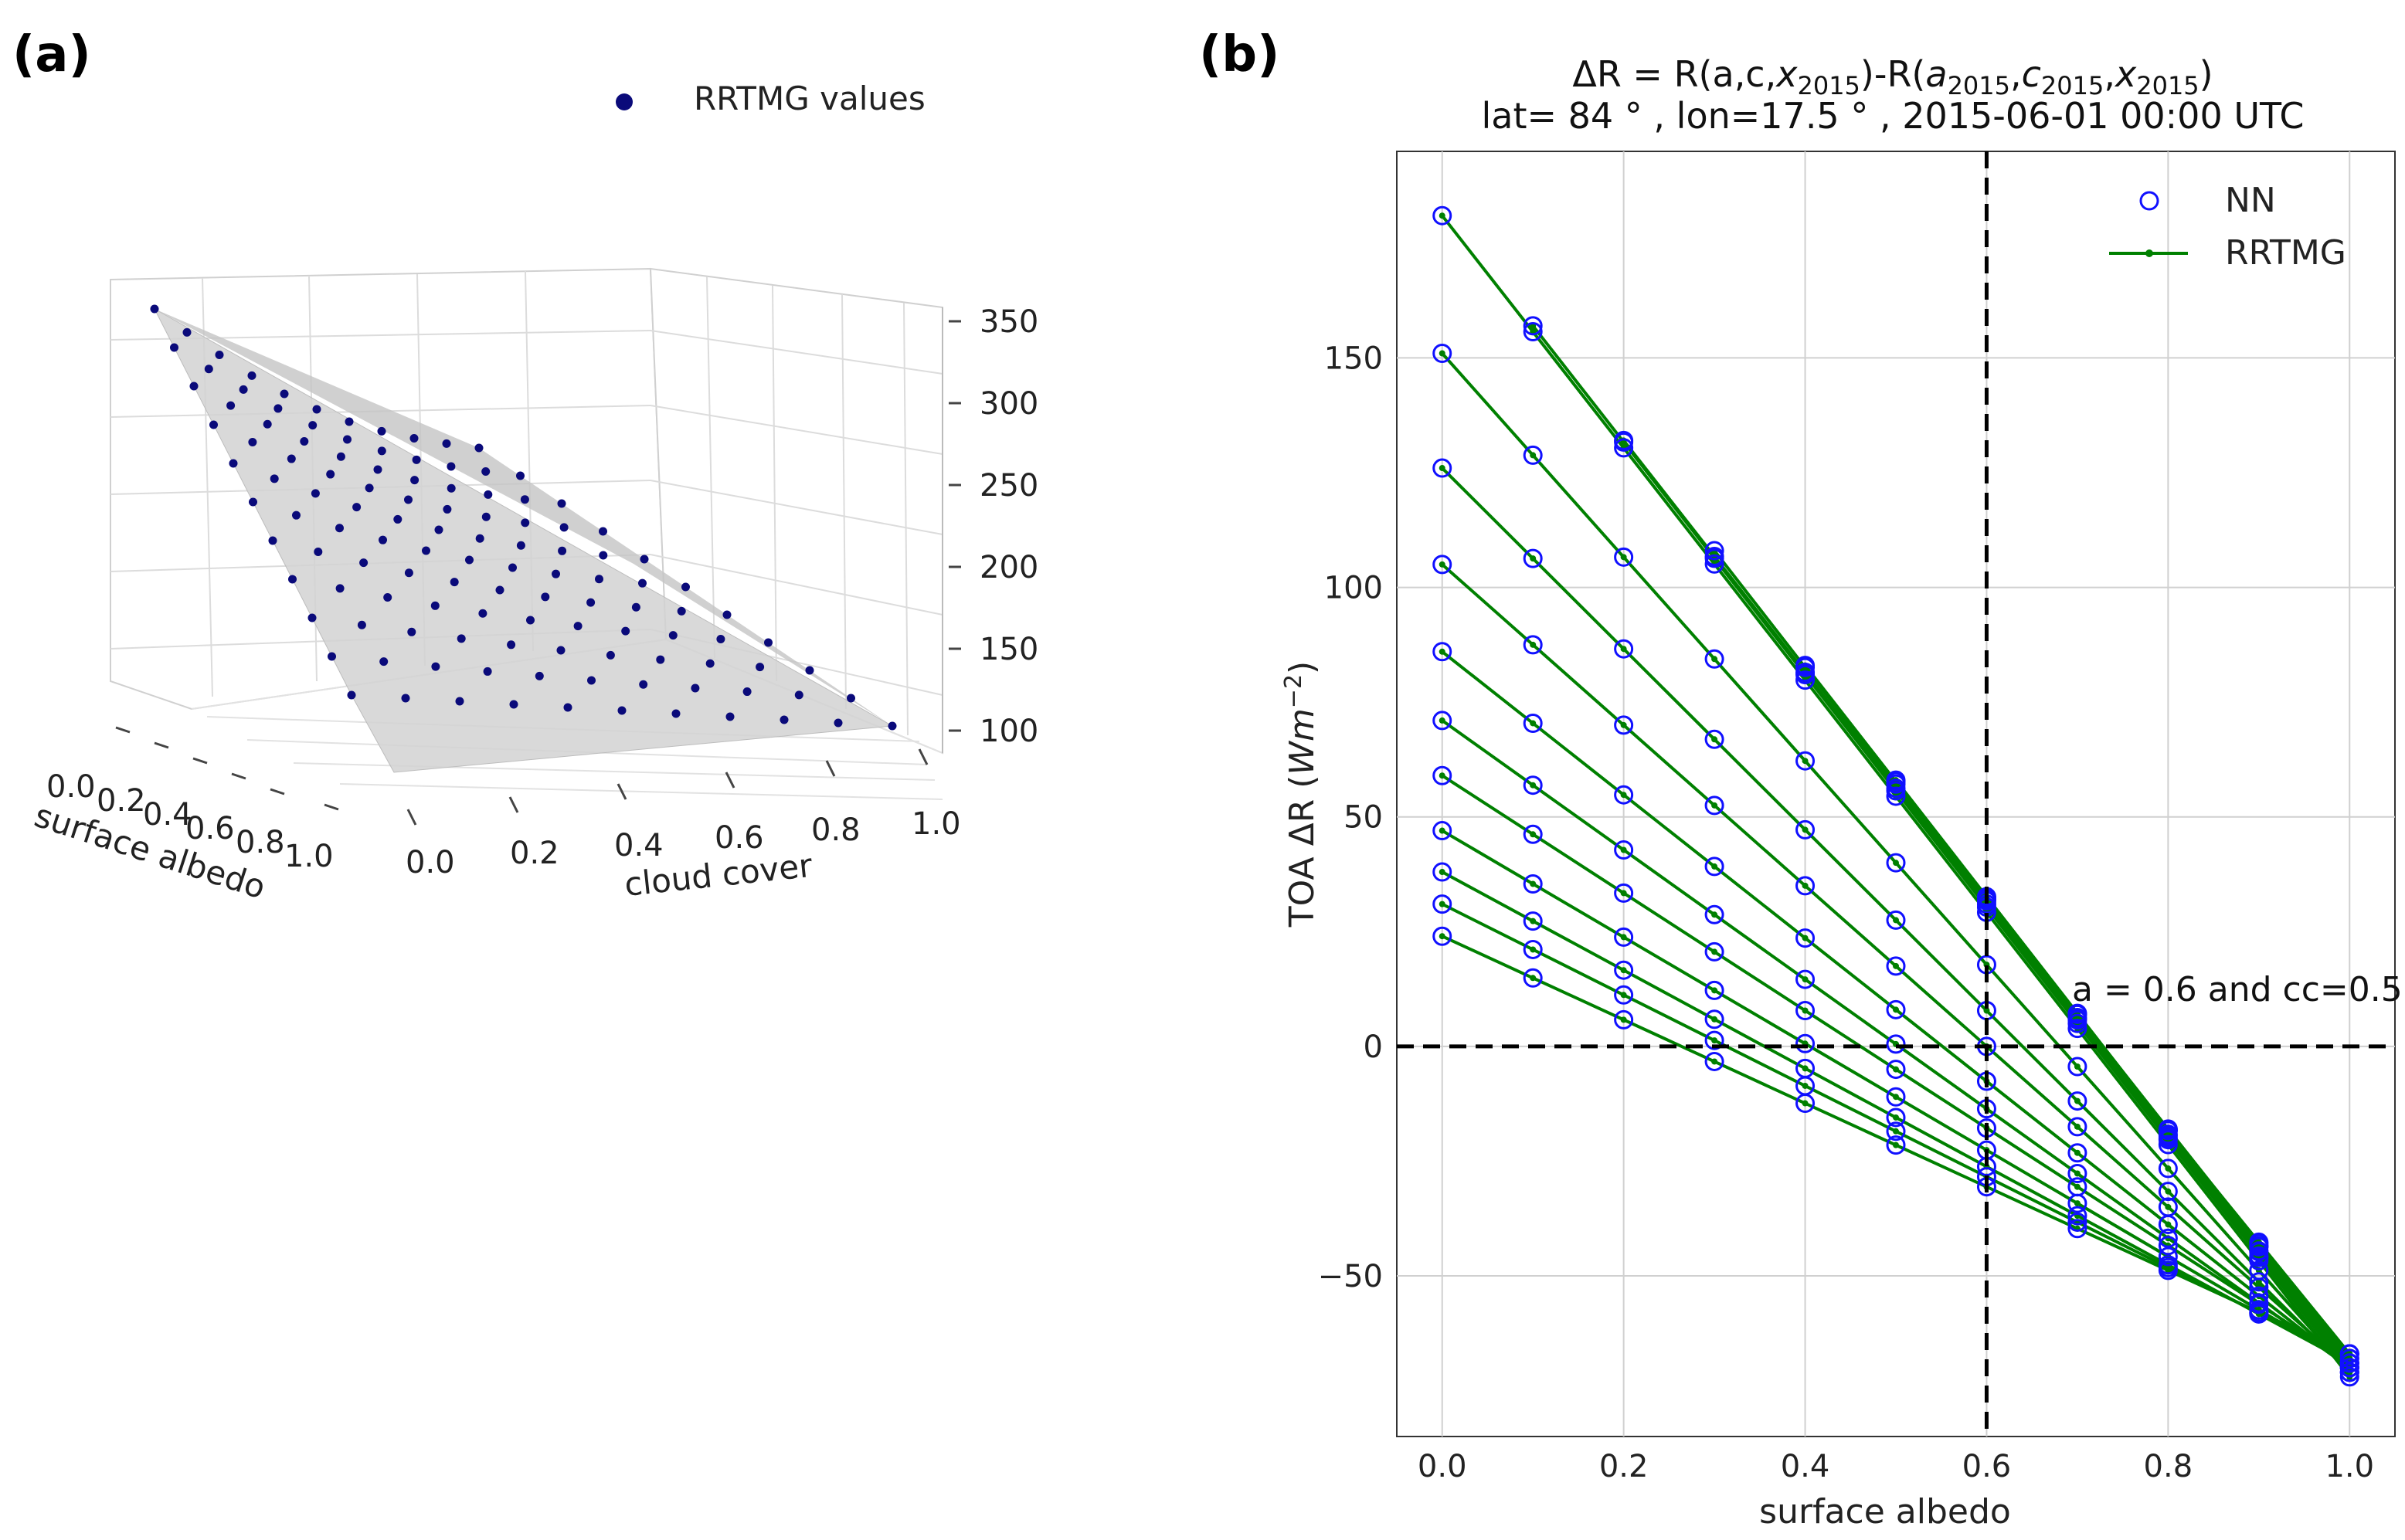  What do you see at coordinates (936, 824) in the screenshot?
I see `cloud-tick-label: 1.0` at bounding box center [936, 824].